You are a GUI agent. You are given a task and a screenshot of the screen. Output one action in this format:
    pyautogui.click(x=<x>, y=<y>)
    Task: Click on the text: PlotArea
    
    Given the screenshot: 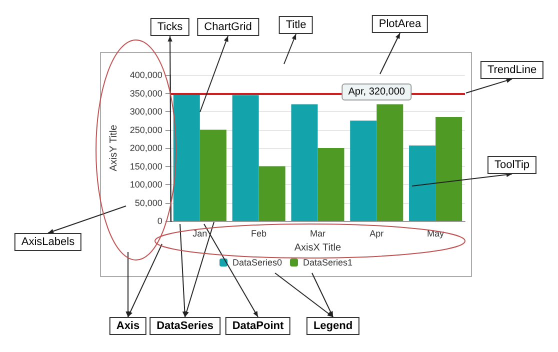 What is the action you would take?
    pyautogui.click(x=400, y=24)
    